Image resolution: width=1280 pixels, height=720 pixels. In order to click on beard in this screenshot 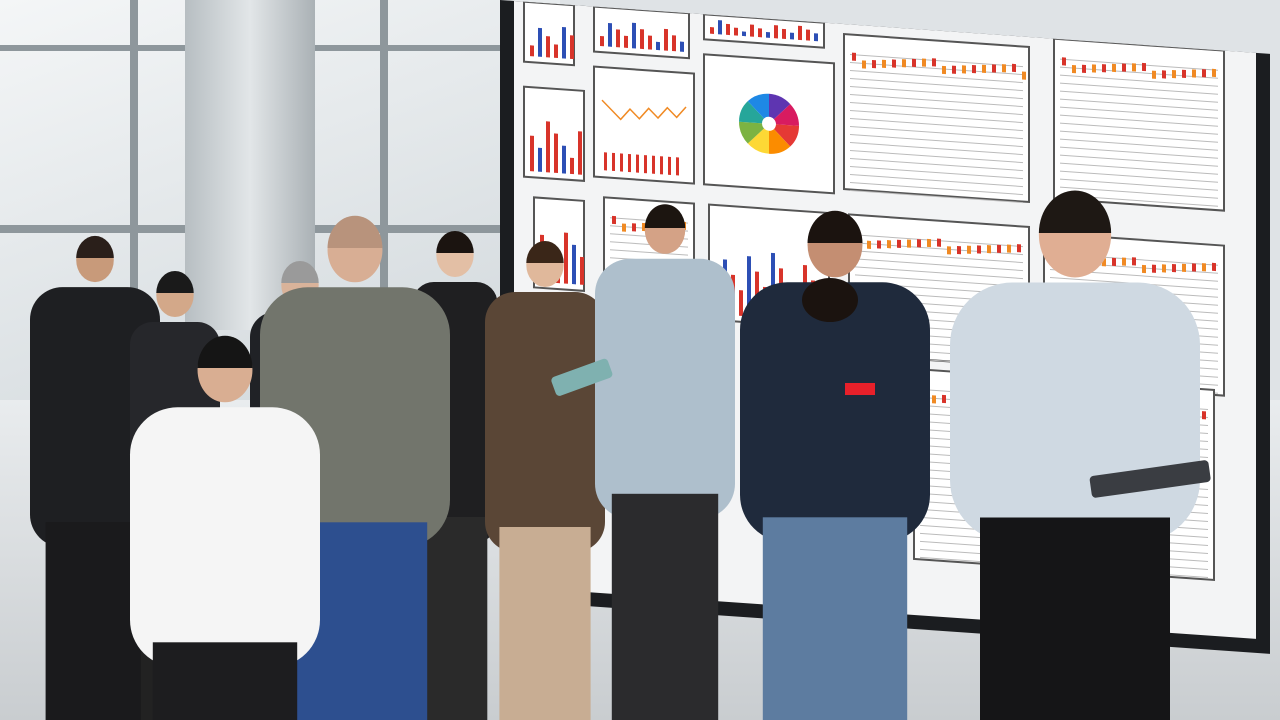, I will do `click(830, 300)`.